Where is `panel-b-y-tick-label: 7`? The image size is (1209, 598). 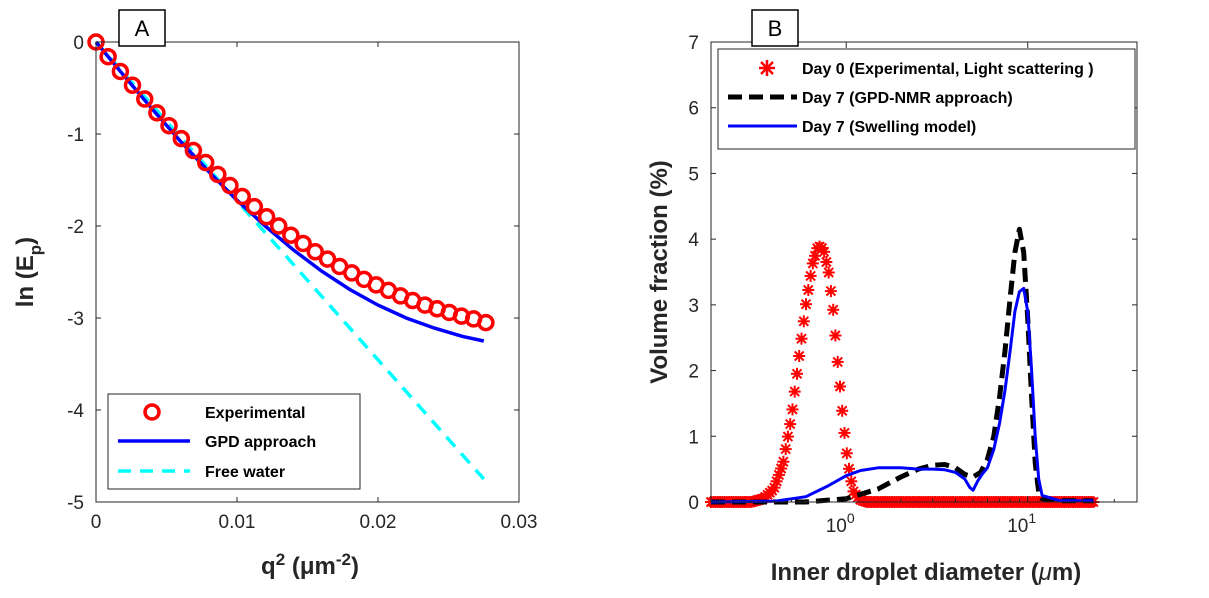
panel-b-y-tick-label: 7 is located at coordinates (693, 43).